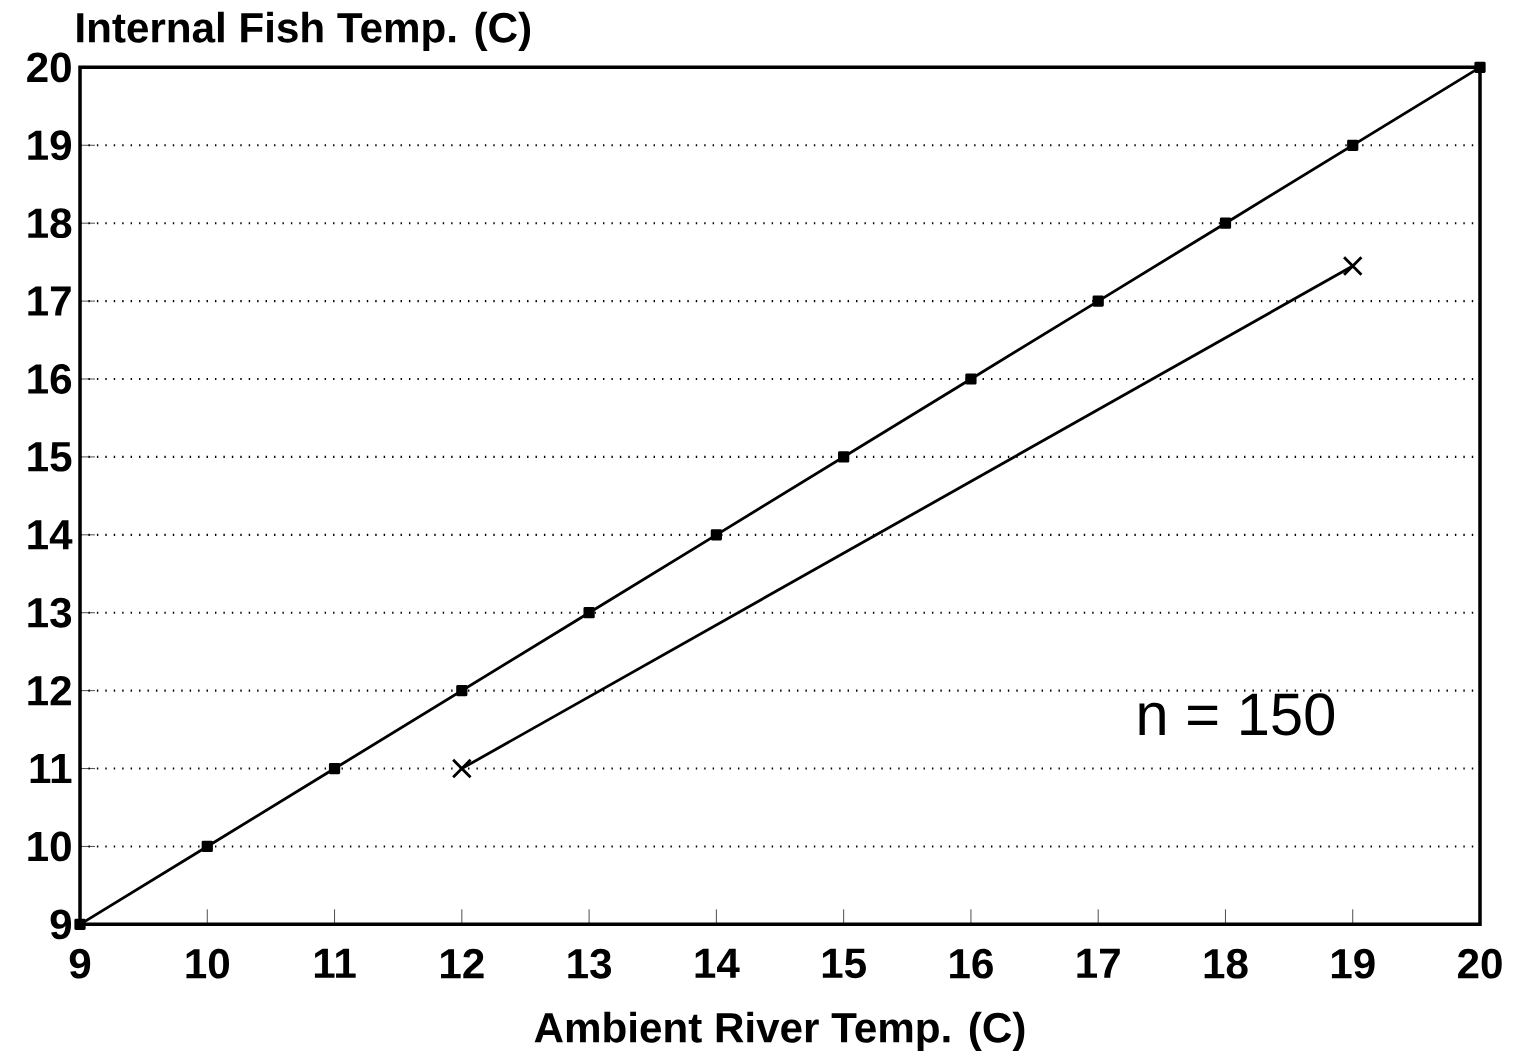 This screenshot has height=1063, width=1516. I want to click on y-axis-title: Internal Fish Temp. (C), so click(304, 31).